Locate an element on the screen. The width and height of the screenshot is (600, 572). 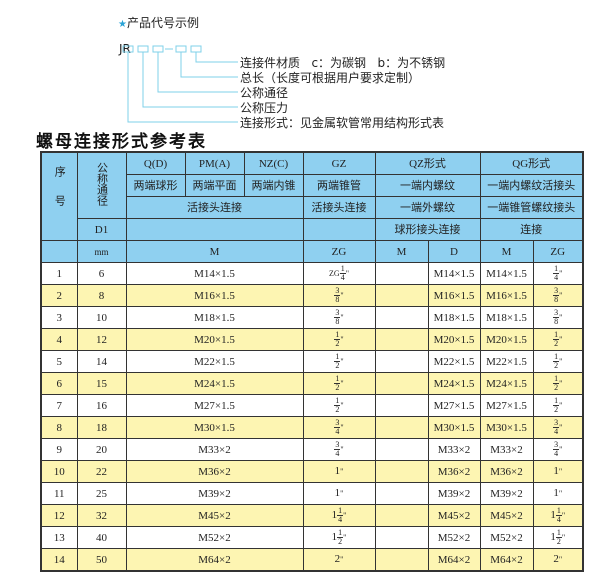
cell-no: 1 is located at coordinates (59, 273).